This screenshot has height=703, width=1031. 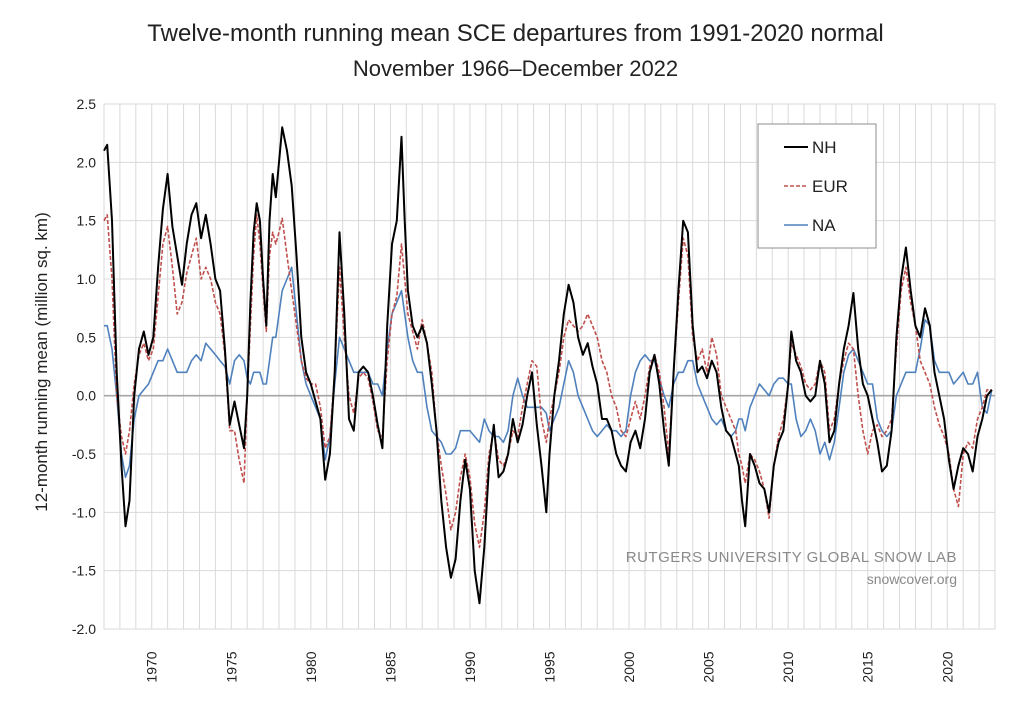 What do you see at coordinates (830, 186) in the screenshot?
I see `legend-label-eur: EUR` at bounding box center [830, 186].